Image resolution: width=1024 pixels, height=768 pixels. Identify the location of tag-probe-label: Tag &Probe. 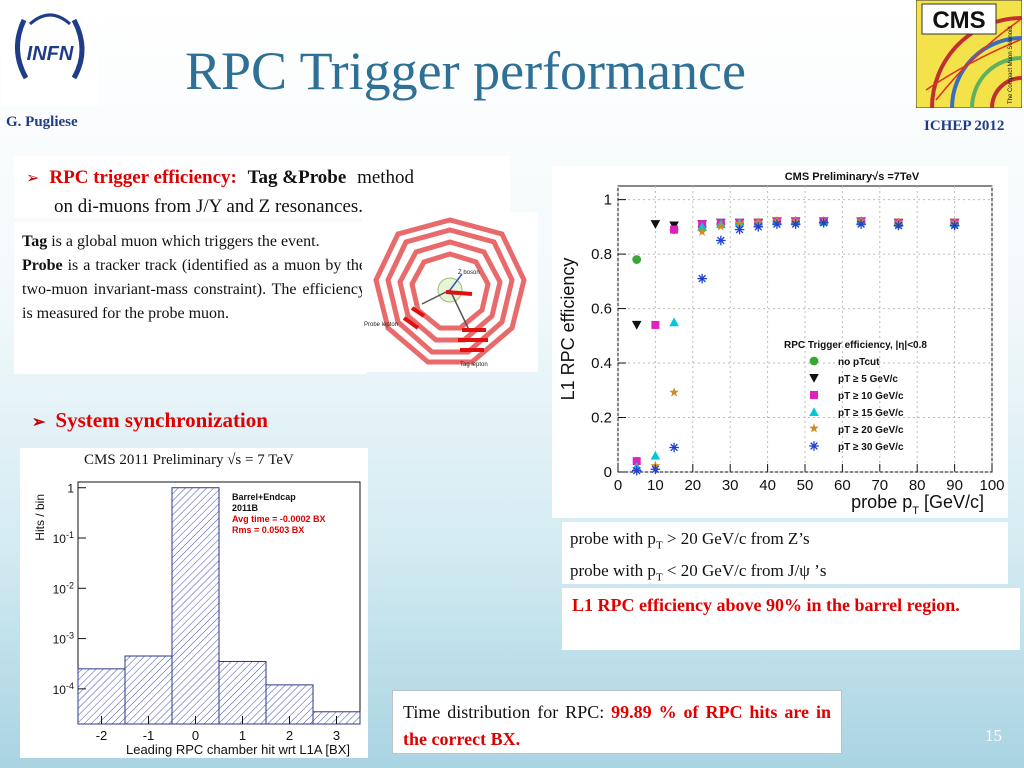
(297, 177).